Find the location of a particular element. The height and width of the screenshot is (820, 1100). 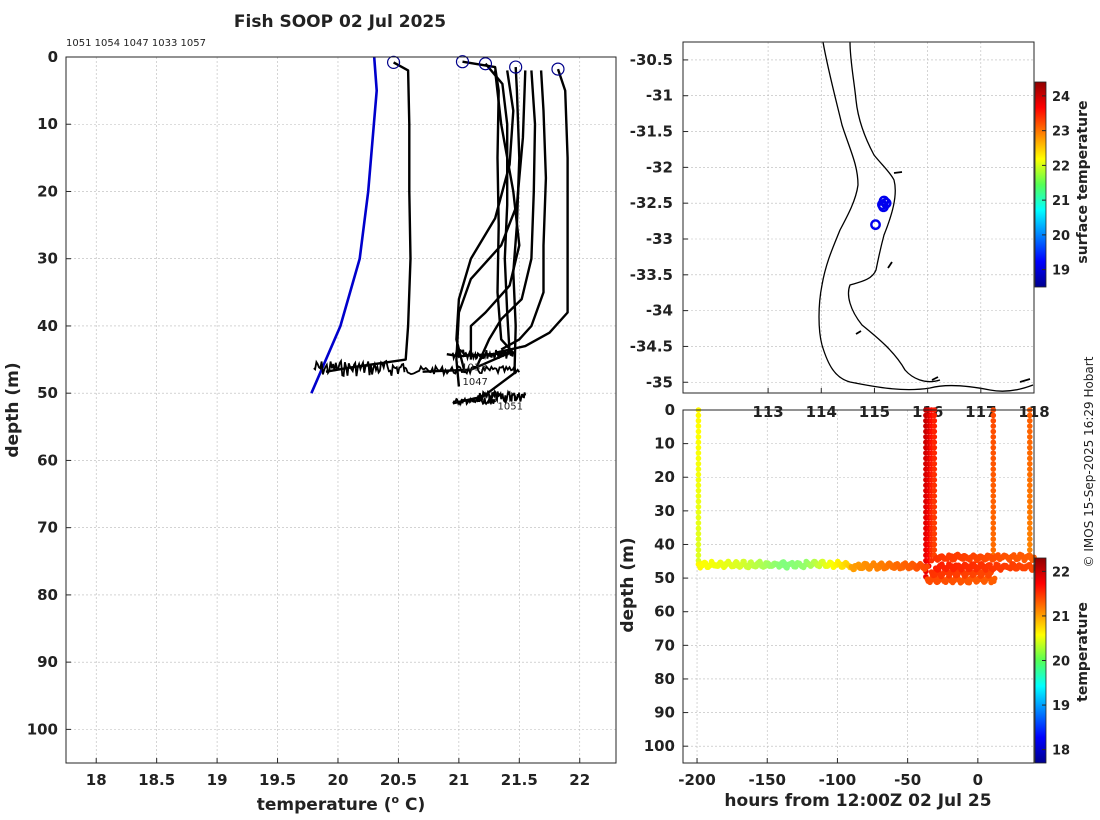

map-lat-label: -35 is located at coordinates (659, 382).